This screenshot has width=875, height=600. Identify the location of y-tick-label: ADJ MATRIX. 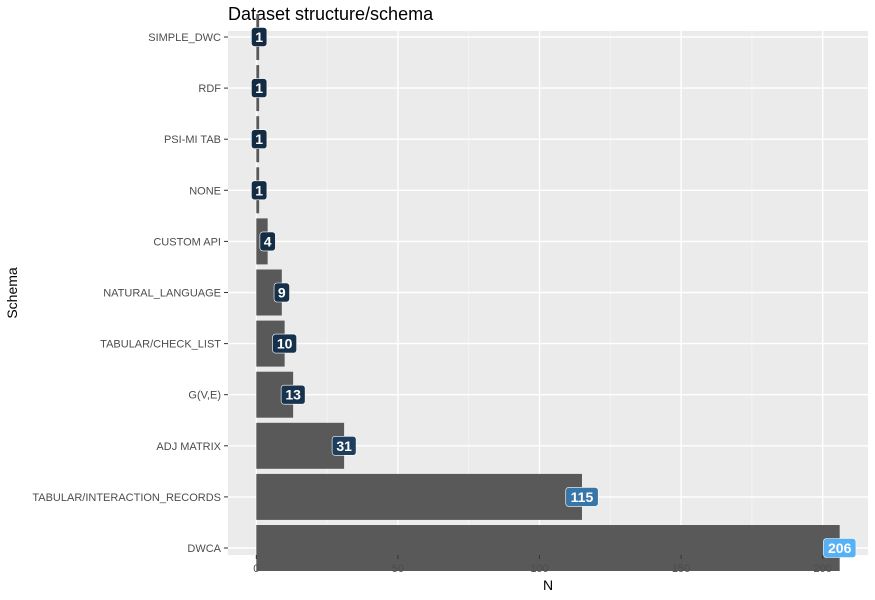
(188, 447).